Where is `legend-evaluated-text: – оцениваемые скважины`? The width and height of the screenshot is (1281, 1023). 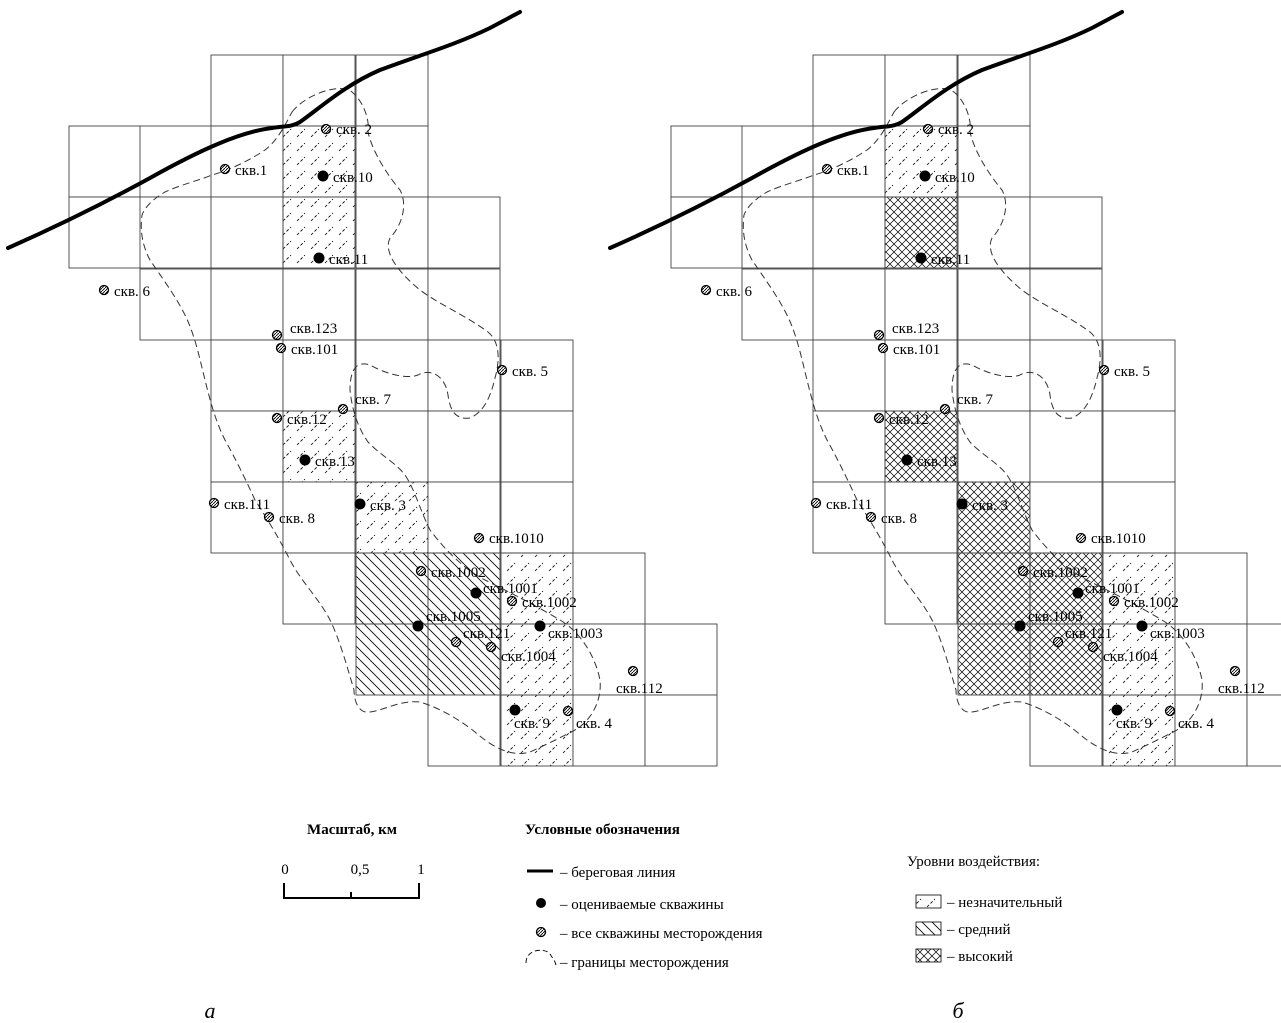
legend-evaluated-text: – оцениваемые скважины is located at coordinates (641, 905).